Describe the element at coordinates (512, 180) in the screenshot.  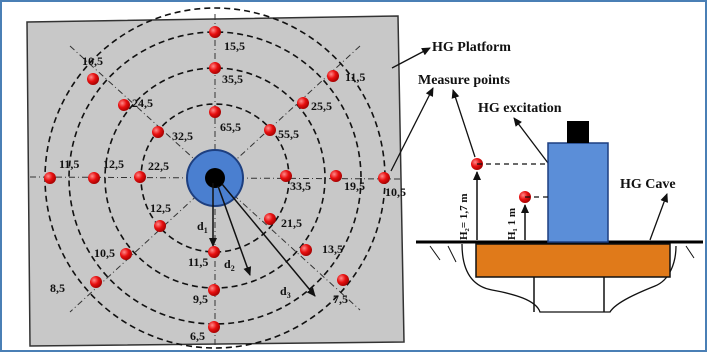
I see `height-guides` at that location.